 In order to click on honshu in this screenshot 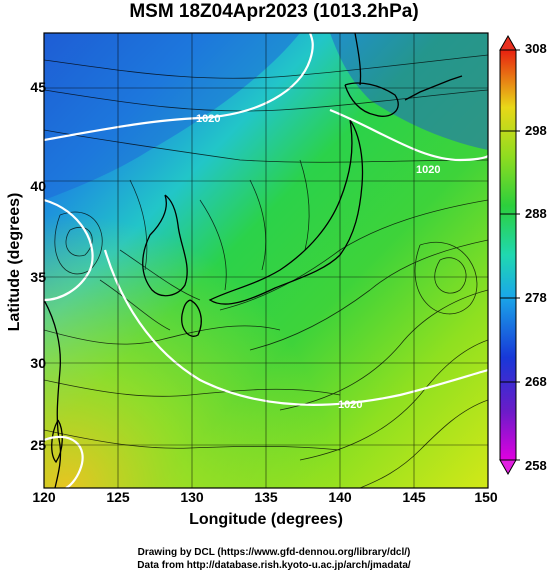, I will do `click(286, 212)`.